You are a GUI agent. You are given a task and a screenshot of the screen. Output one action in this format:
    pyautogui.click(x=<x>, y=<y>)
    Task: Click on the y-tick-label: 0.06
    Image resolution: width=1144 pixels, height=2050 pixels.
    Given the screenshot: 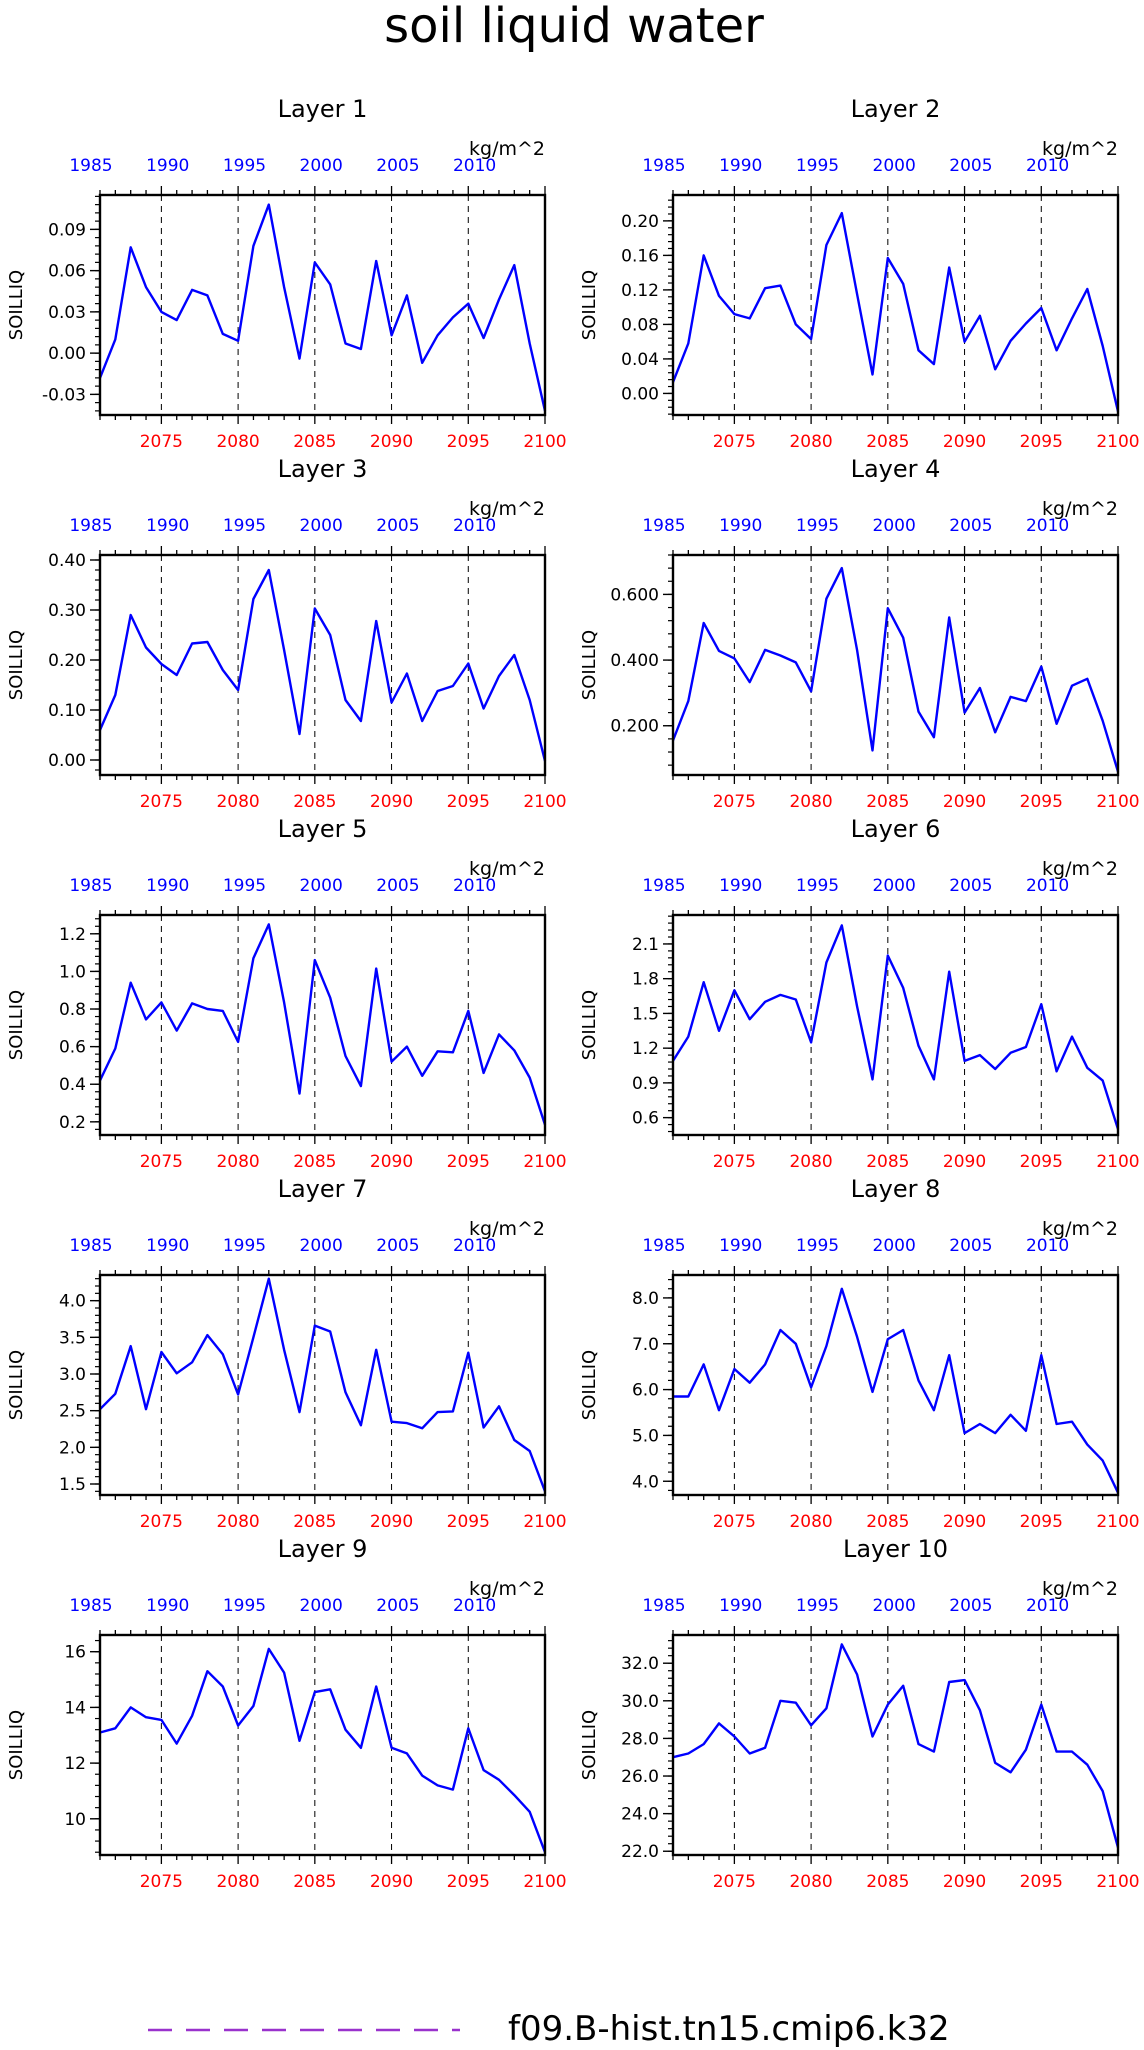 What is the action you would take?
    pyautogui.click(x=67, y=272)
    